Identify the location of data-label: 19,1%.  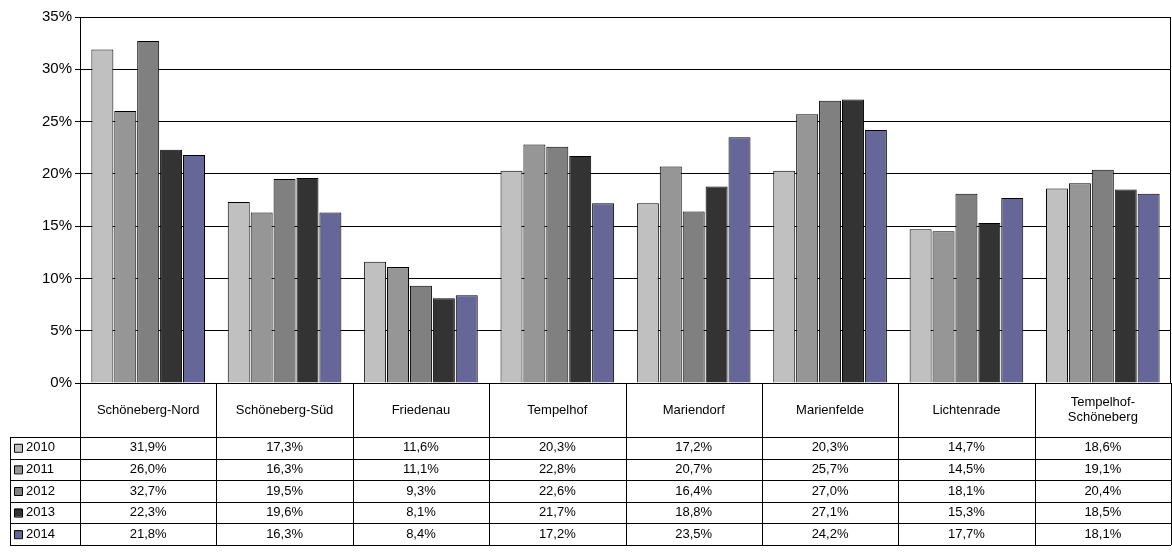
(1103, 468).